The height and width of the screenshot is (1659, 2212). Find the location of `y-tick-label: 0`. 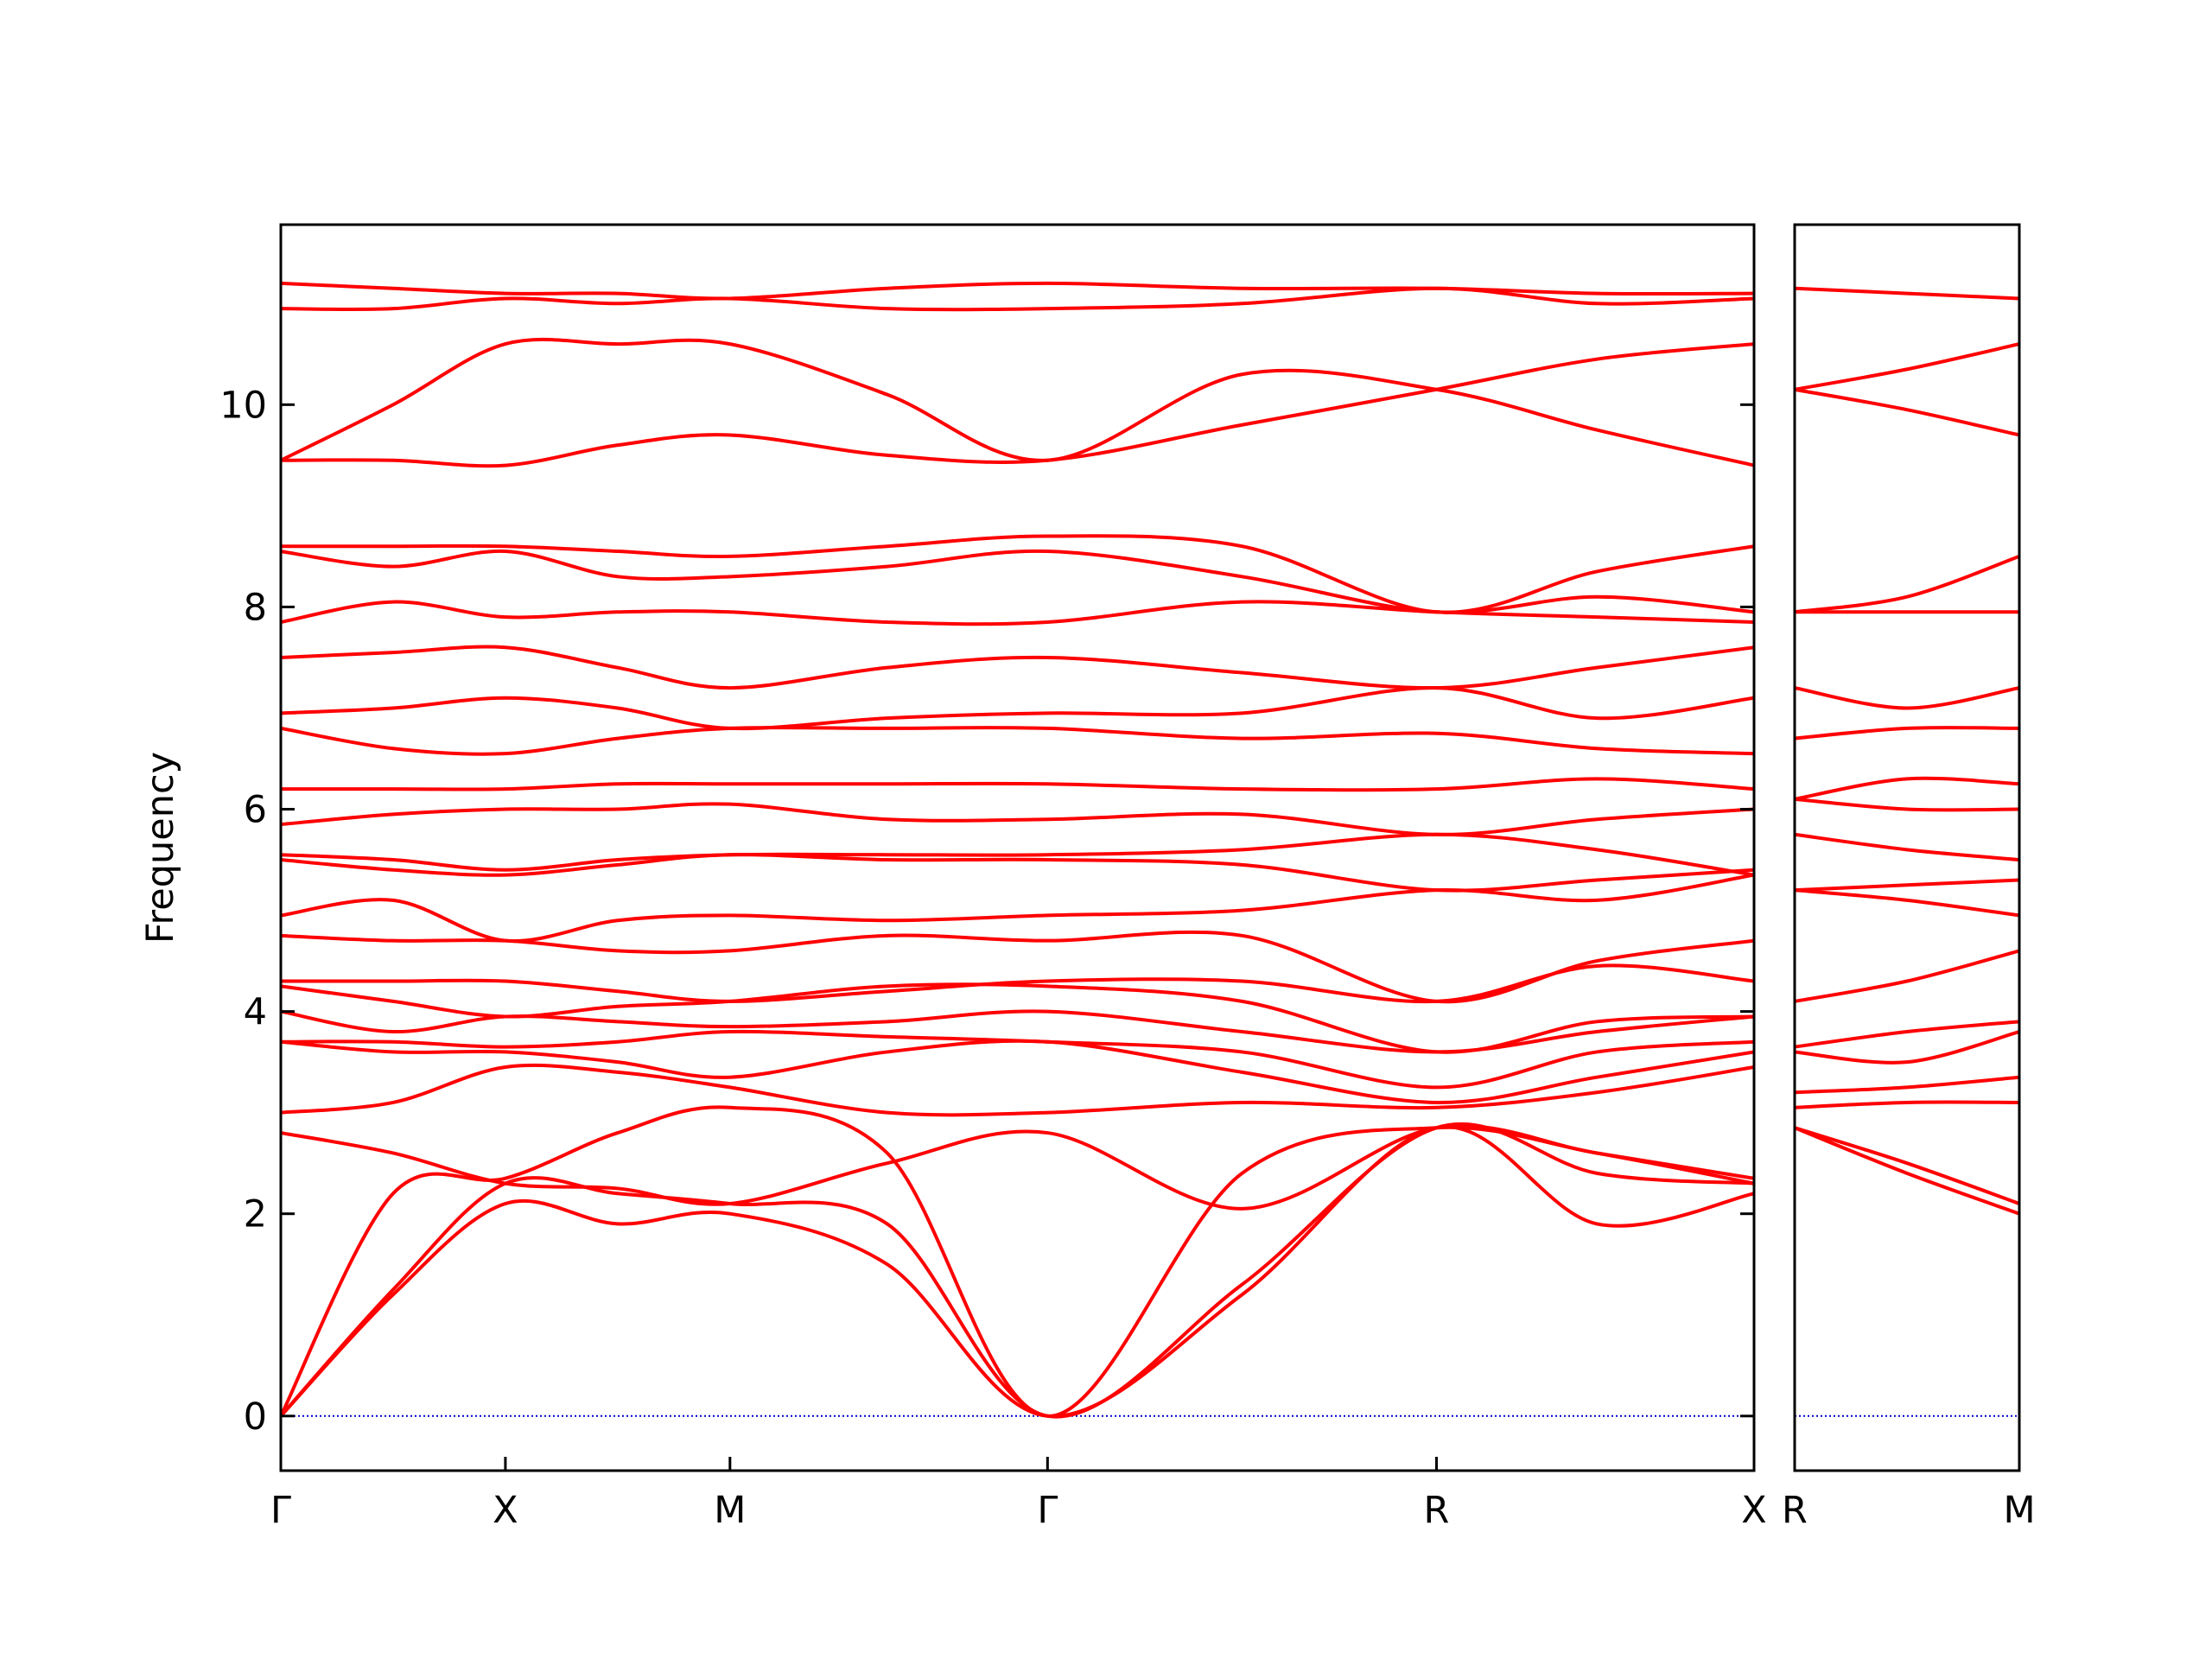

y-tick-label: 0 is located at coordinates (255, 1417).